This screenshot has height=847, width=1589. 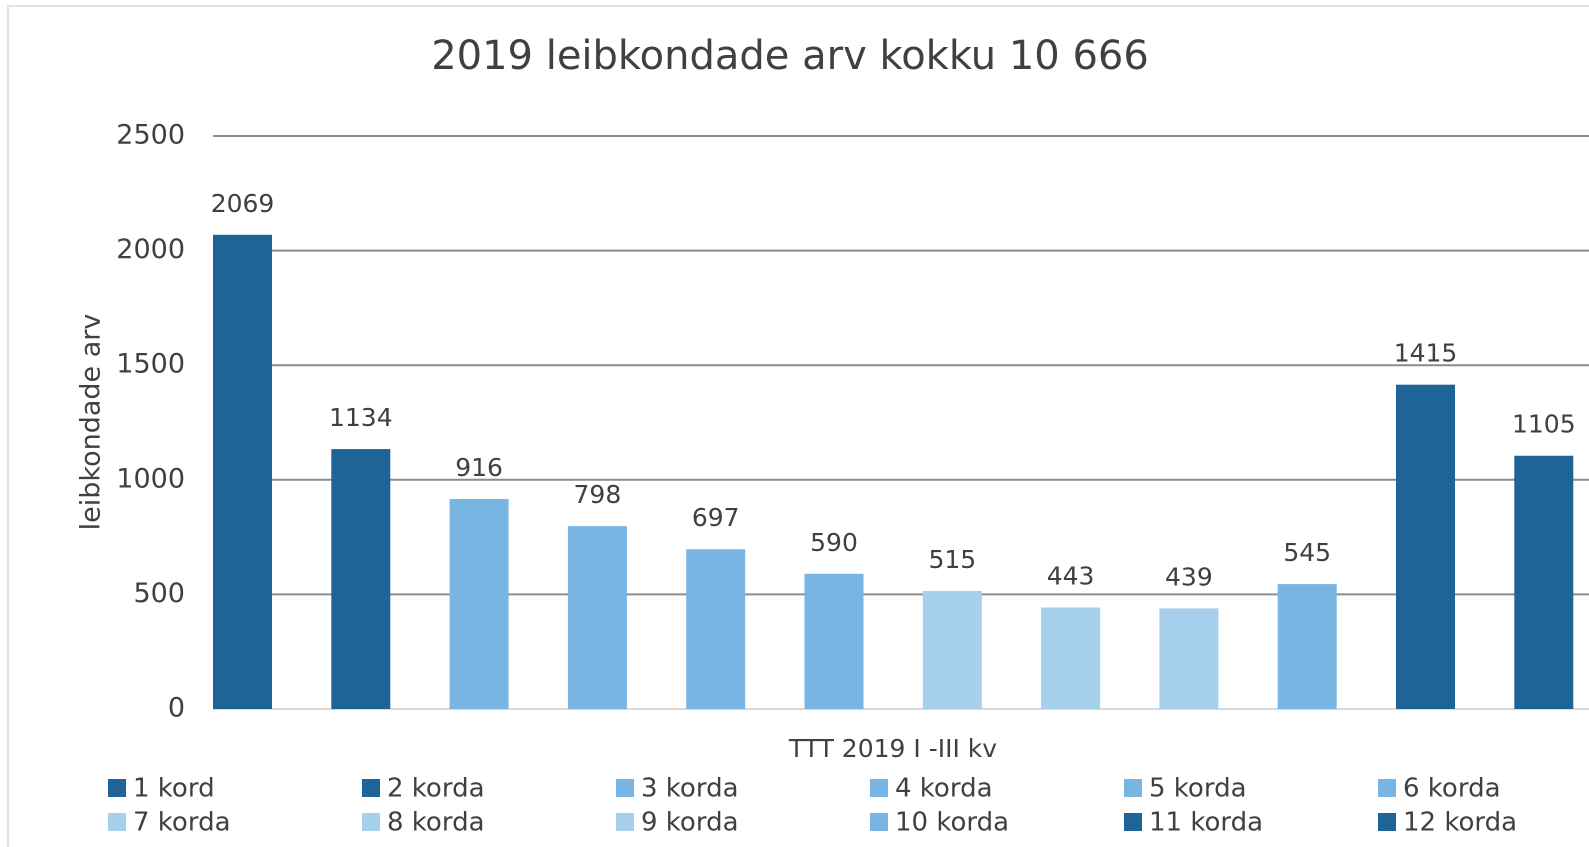 What do you see at coordinates (1452, 789) in the screenshot?
I see `legend-label: 6 korda` at bounding box center [1452, 789].